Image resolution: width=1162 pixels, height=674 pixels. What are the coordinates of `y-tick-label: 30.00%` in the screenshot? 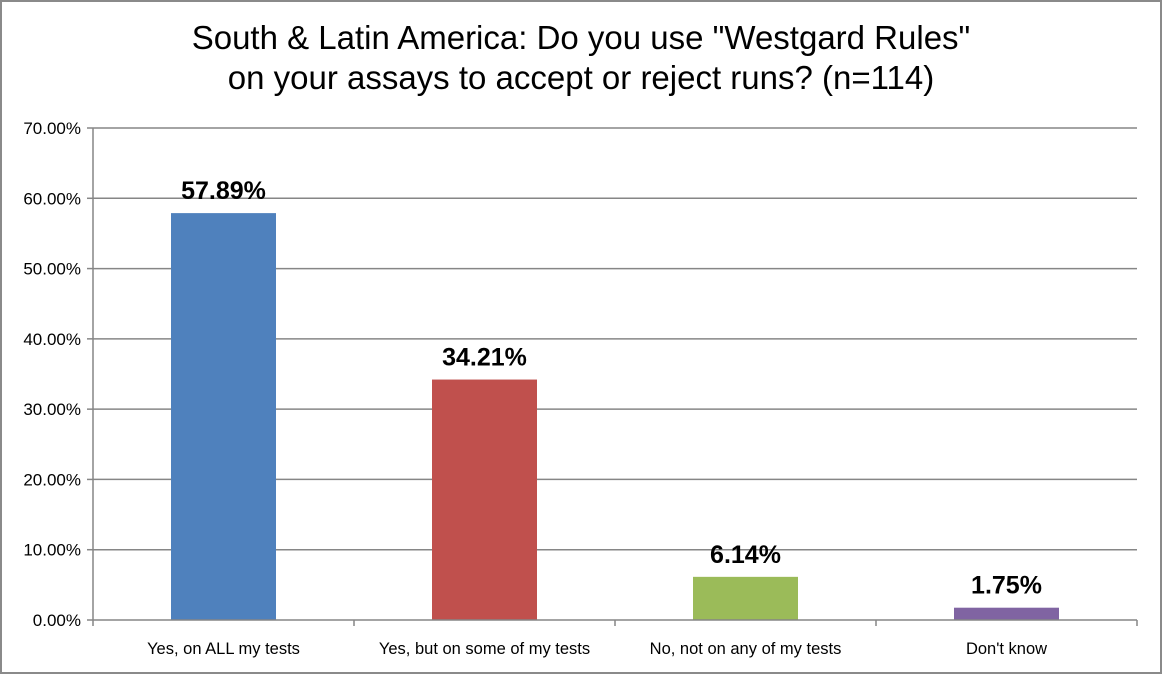 It's located at (52, 409).